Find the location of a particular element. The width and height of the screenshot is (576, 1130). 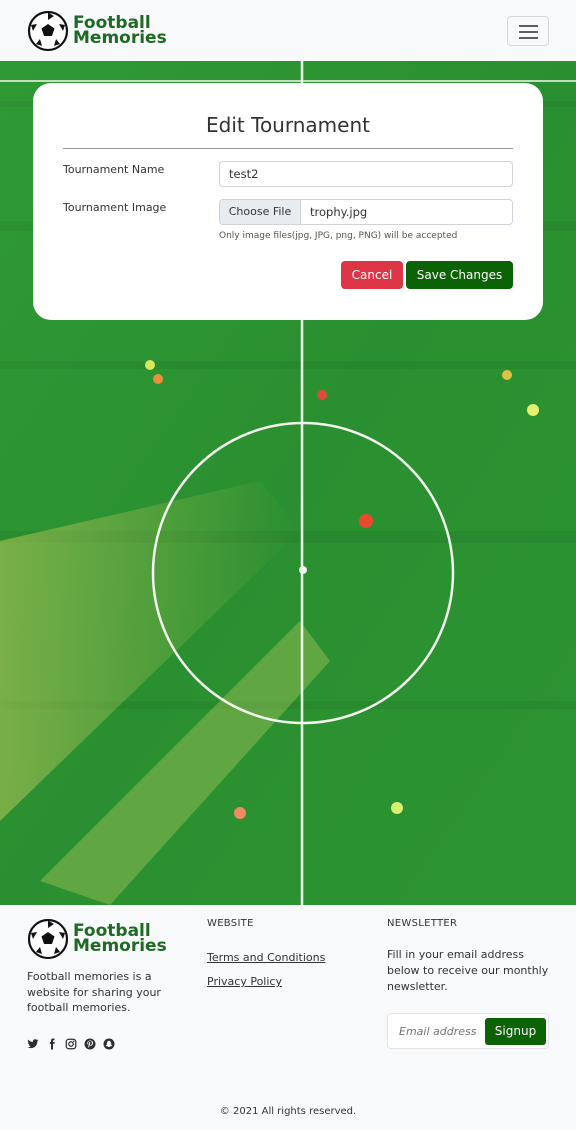

title-divider is located at coordinates (288, 148).